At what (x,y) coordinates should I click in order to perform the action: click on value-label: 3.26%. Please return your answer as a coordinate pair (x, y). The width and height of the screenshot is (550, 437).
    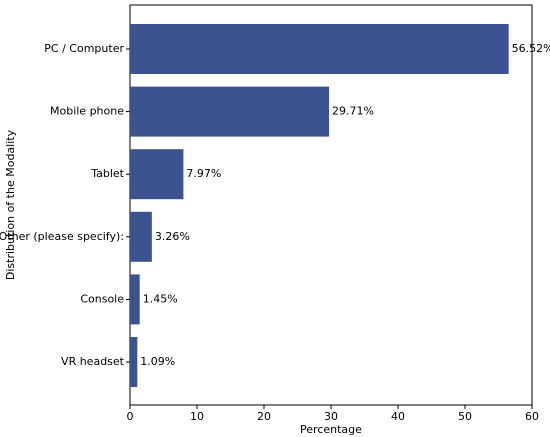
    Looking at the image, I should click on (172, 236).